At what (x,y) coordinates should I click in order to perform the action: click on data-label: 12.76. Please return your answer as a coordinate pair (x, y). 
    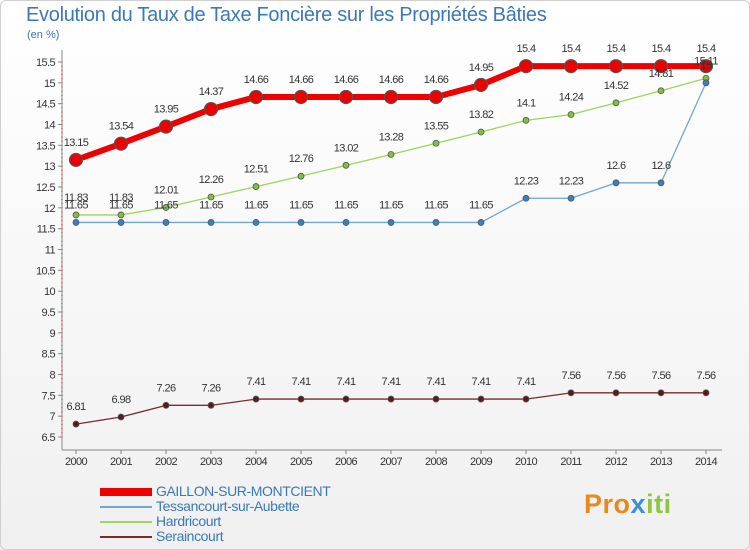
    Looking at the image, I should click on (301, 159).